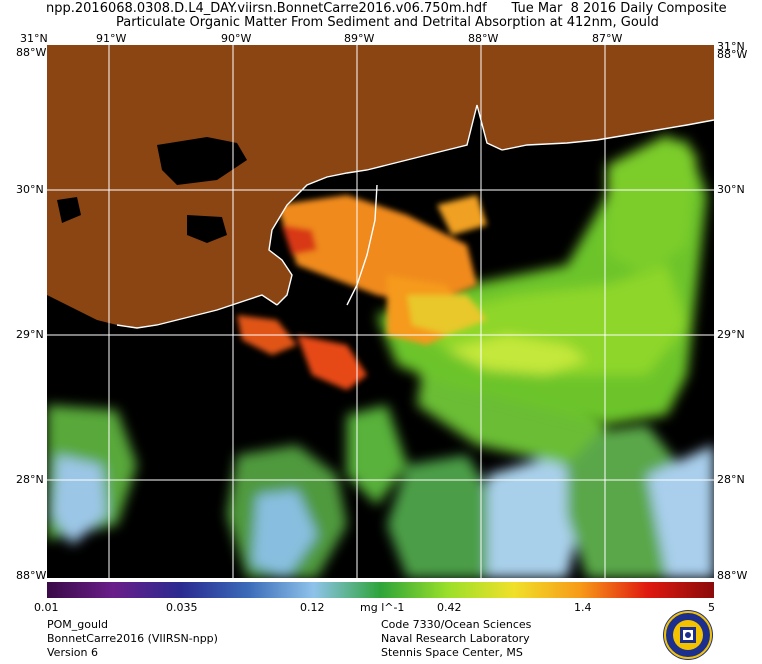 The image size is (762, 664). Describe the element at coordinates (132, 638) in the screenshot. I see `footer-left-project: BonnetCarre2016 (VIIRSN-npp)` at that location.